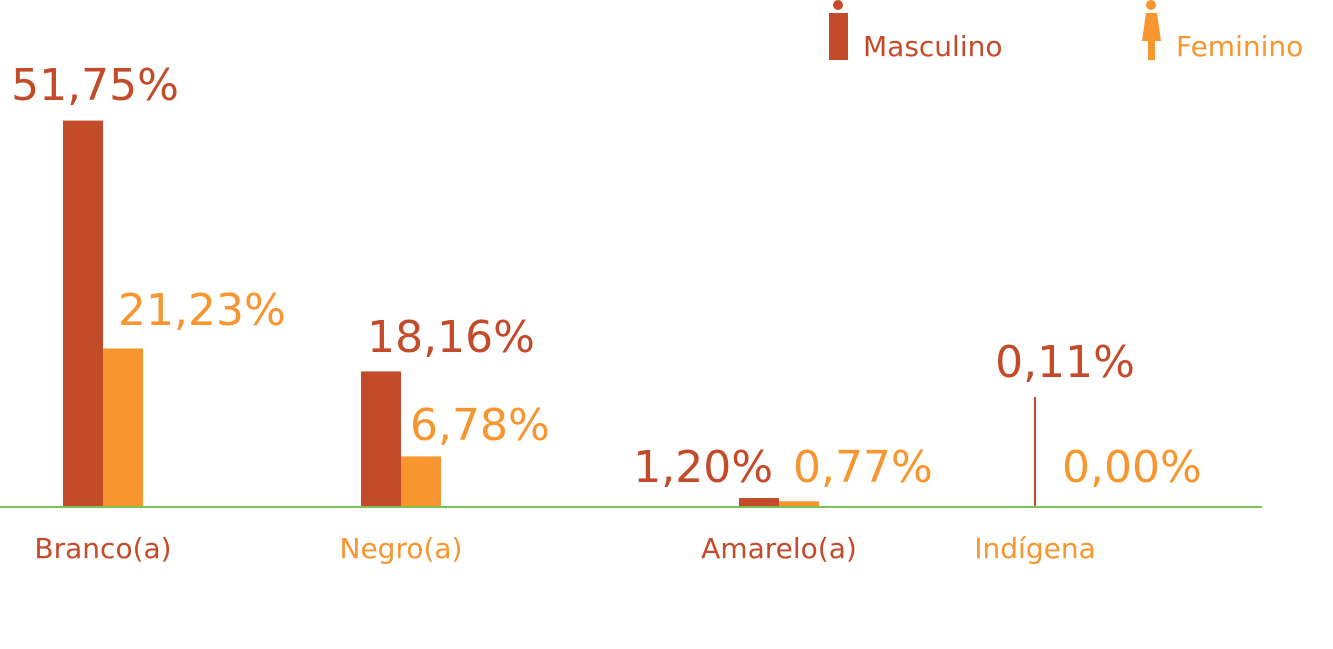  I want to click on value-label: 1,20%, so click(703, 467).